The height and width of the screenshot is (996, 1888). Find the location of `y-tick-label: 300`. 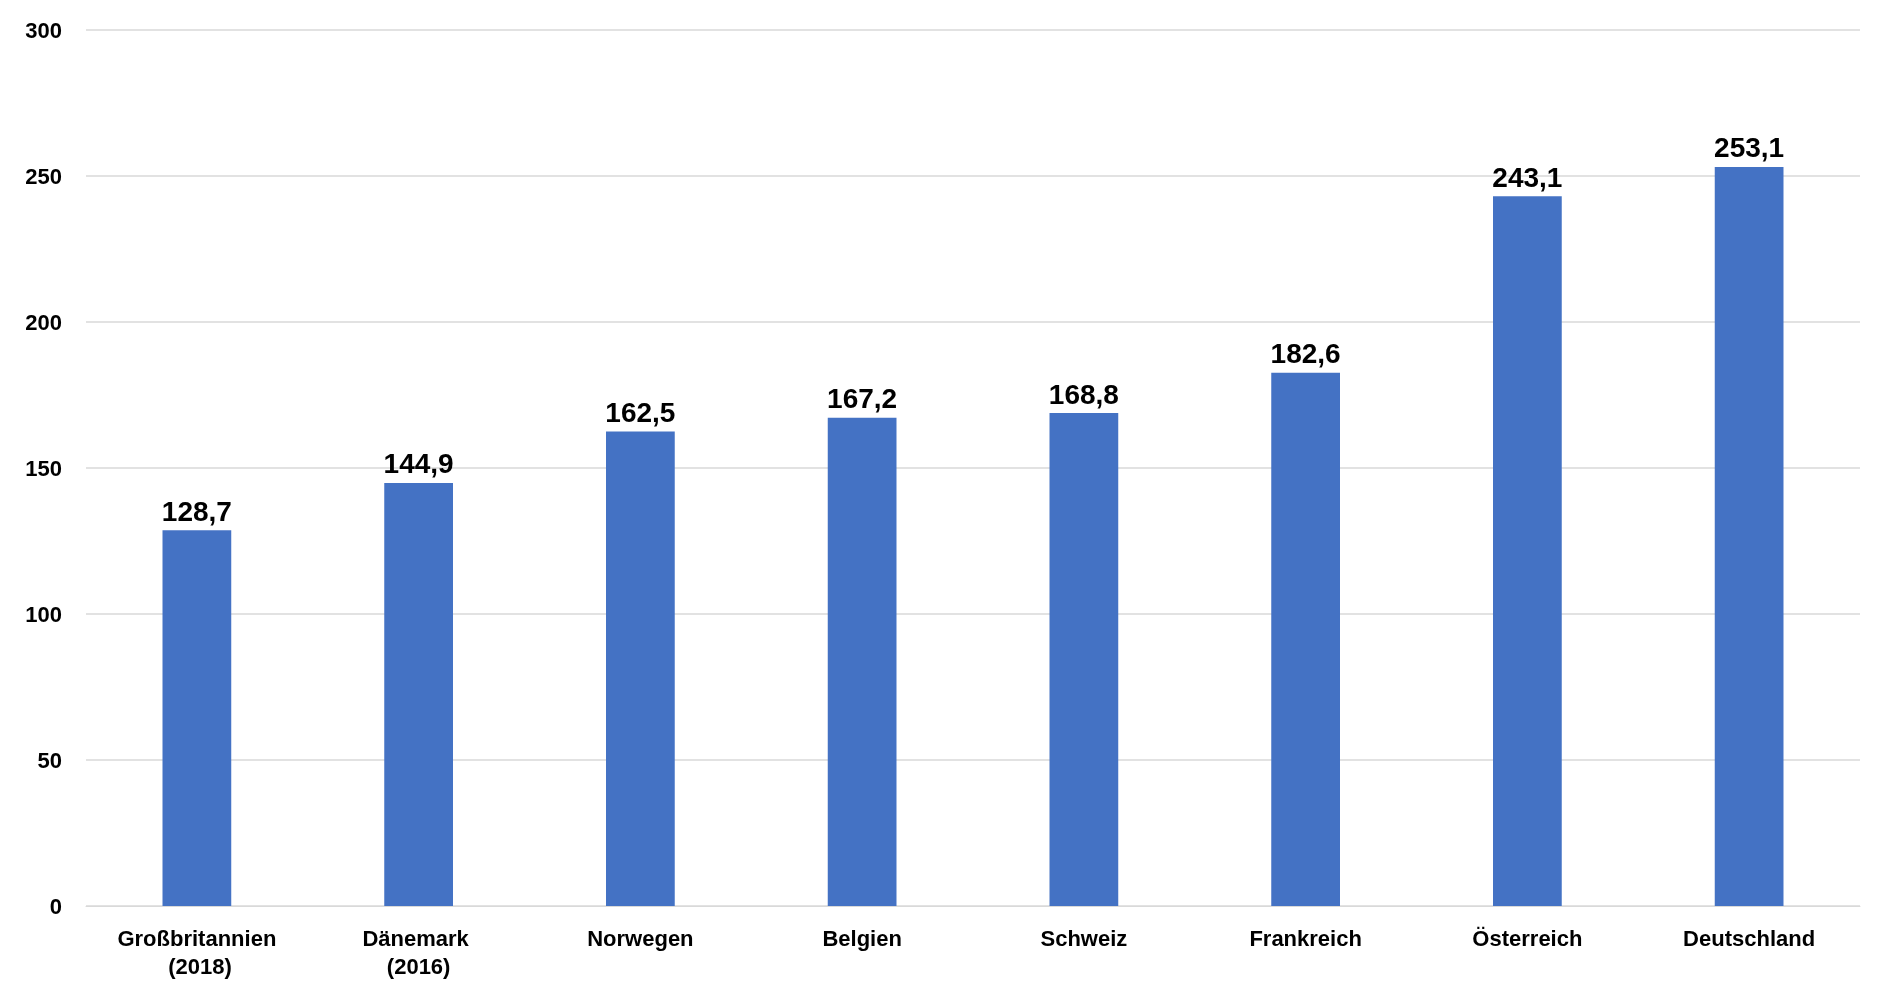

y-tick-label: 300 is located at coordinates (43, 30).